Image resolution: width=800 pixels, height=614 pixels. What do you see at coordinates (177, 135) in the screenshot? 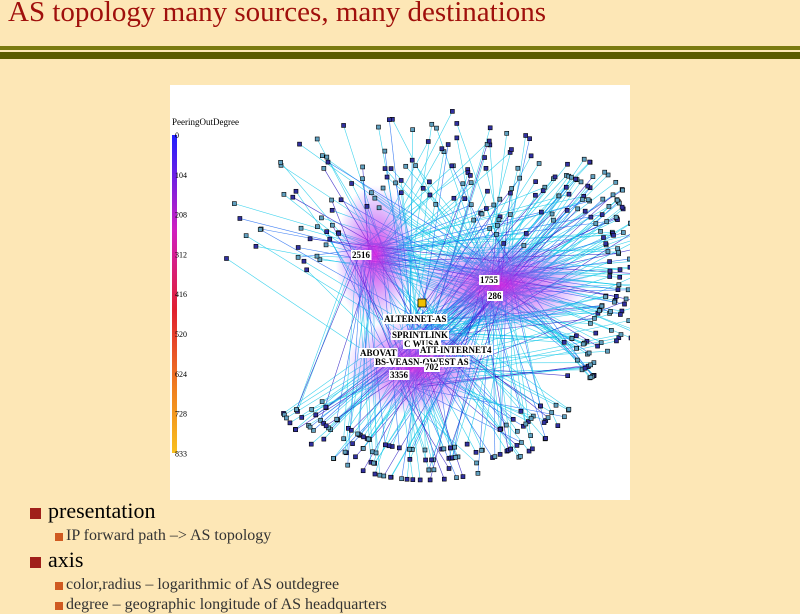
I see `legend-tick-label: 0` at bounding box center [177, 135].